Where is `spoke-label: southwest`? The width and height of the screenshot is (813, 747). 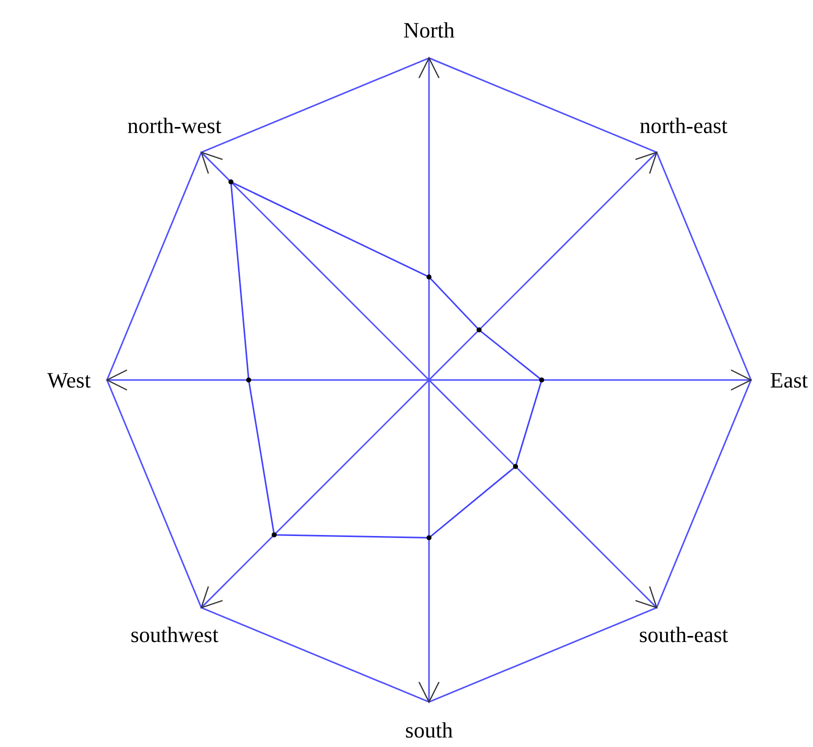 spoke-label: southwest is located at coordinates (174, 635).